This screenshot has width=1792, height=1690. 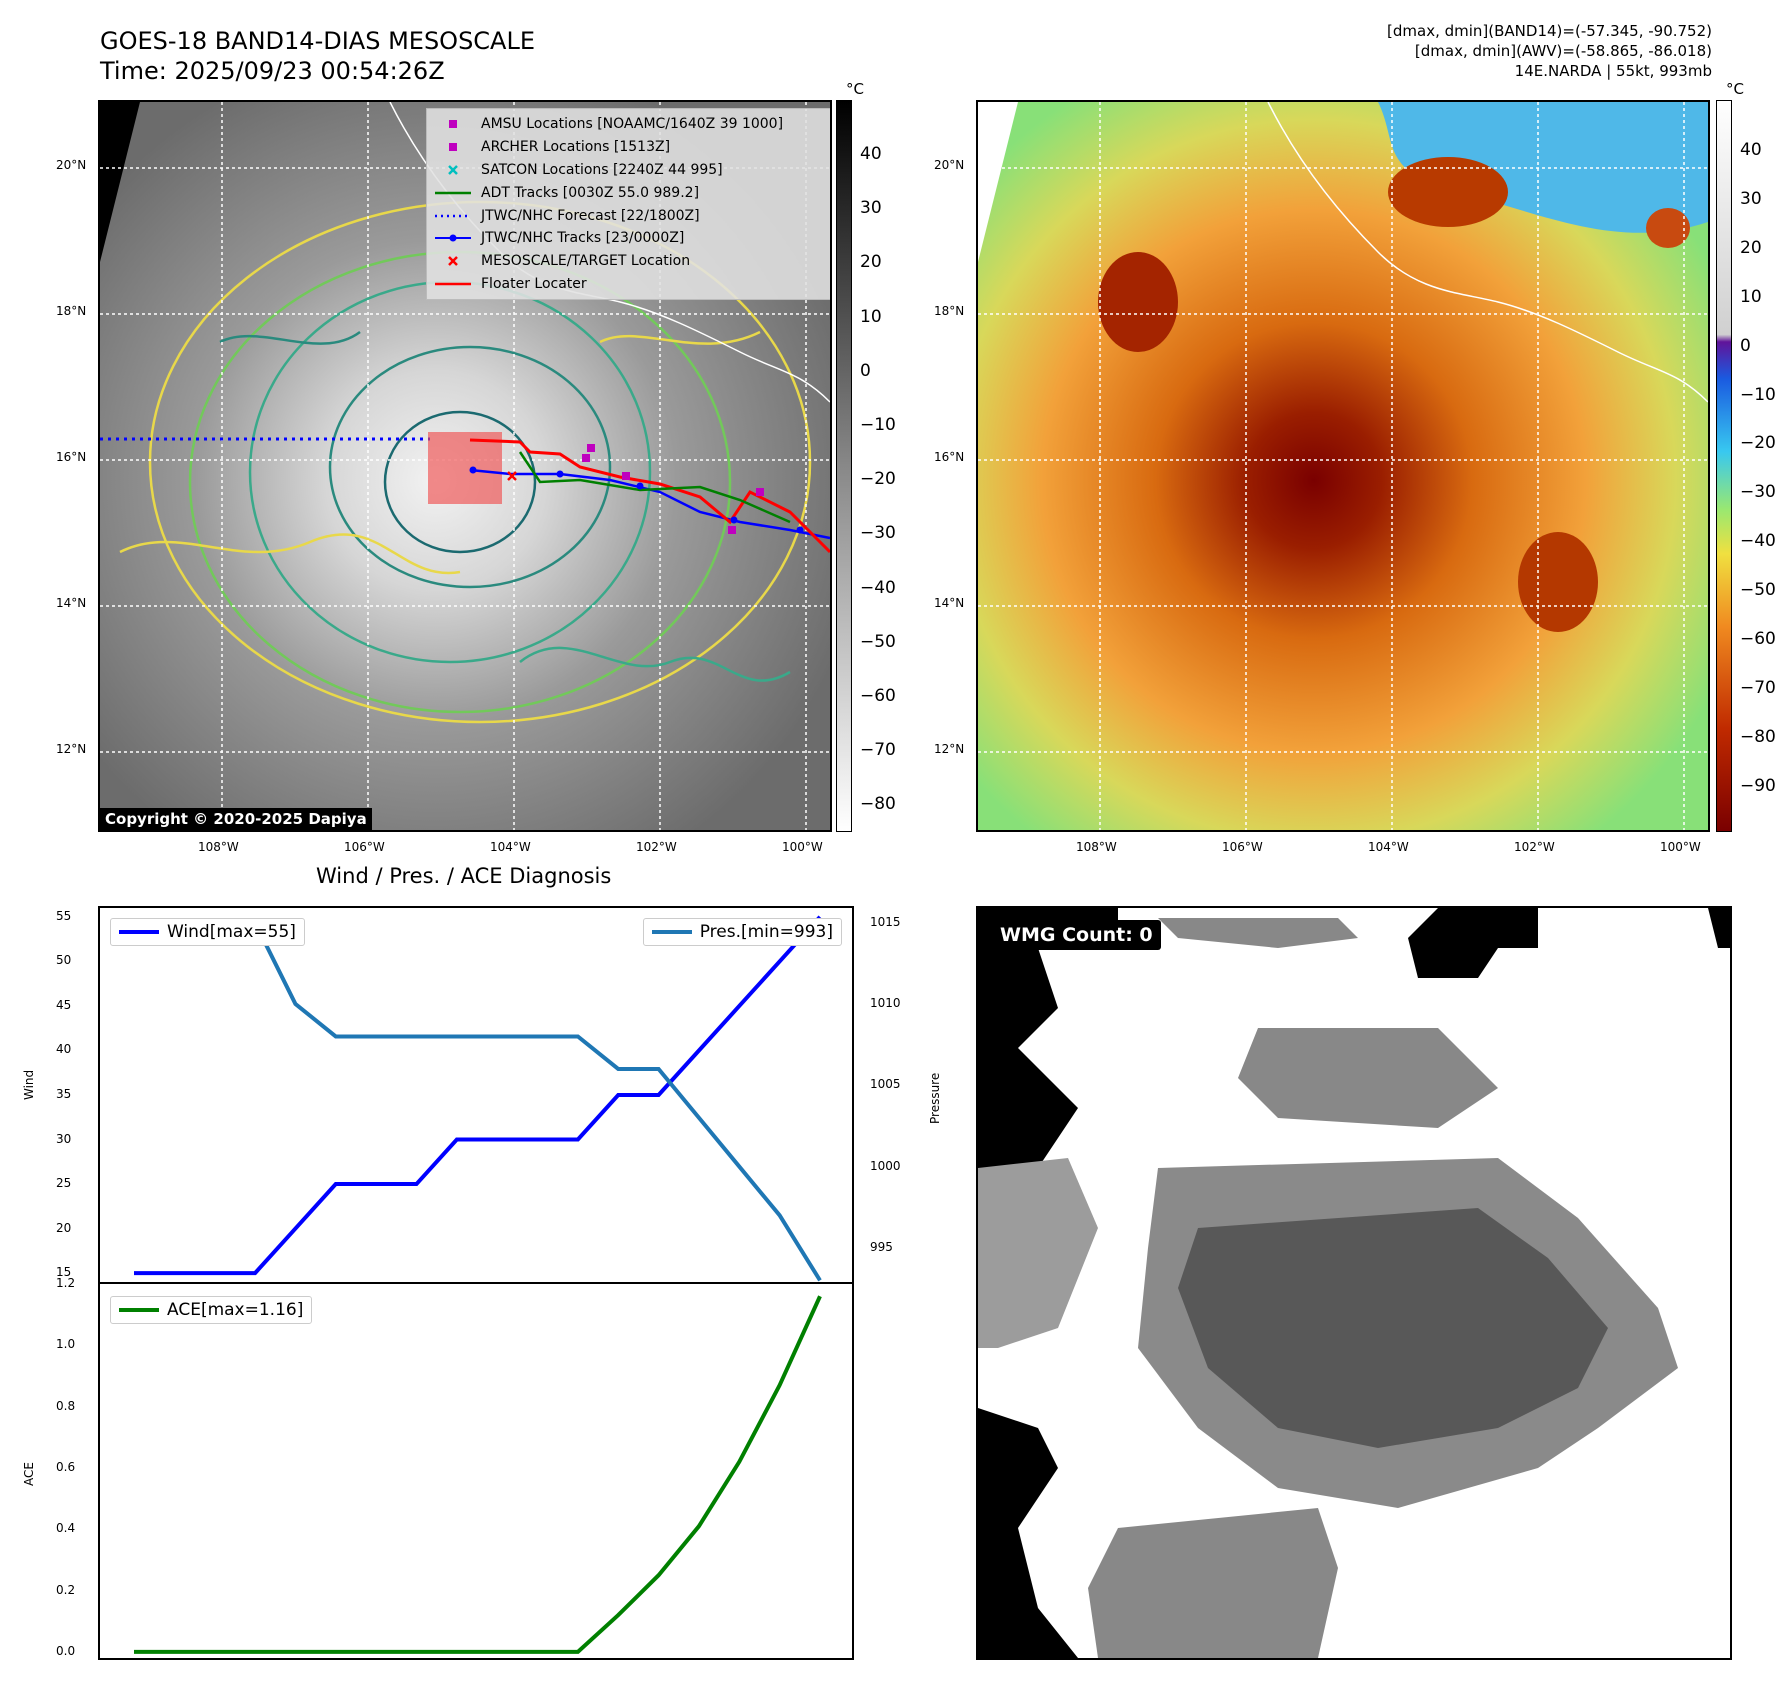 I want to click on ace-tick-label: 0.8, so click(x=66, y=1405).